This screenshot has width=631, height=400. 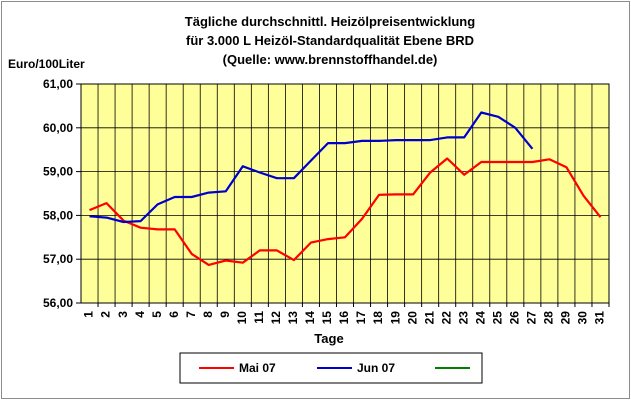 What do you see at coordinates (225, 314) in the screenshot?
I see `x-tick-label: 9` at bounding box center [225, 314].